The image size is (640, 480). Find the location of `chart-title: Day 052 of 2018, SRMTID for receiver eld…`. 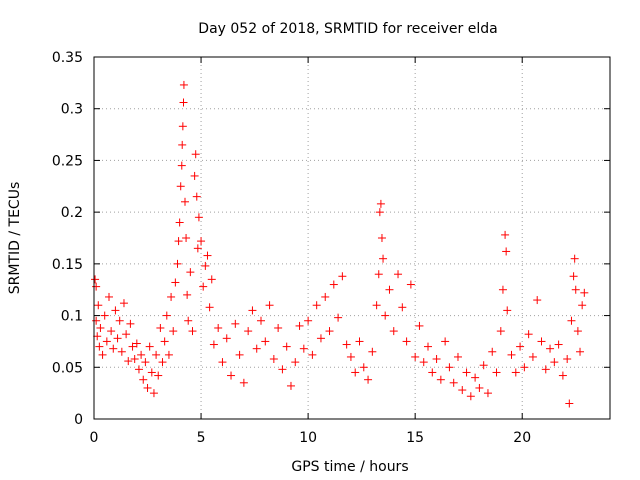

chart-title: Day 052 of 2018, SRMTID for receiver eld… is located at coordinates (347, 29).